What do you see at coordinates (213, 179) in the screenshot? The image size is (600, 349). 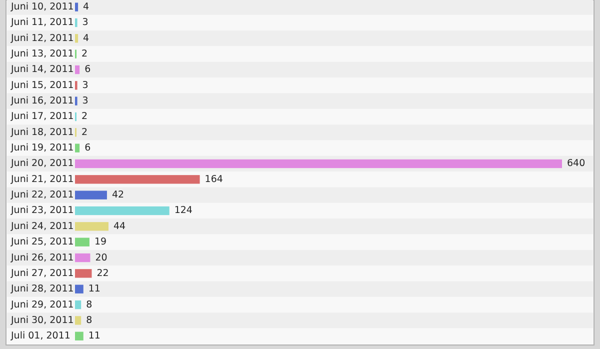 I see `data-label: 164` at bounding box center [213, 179].